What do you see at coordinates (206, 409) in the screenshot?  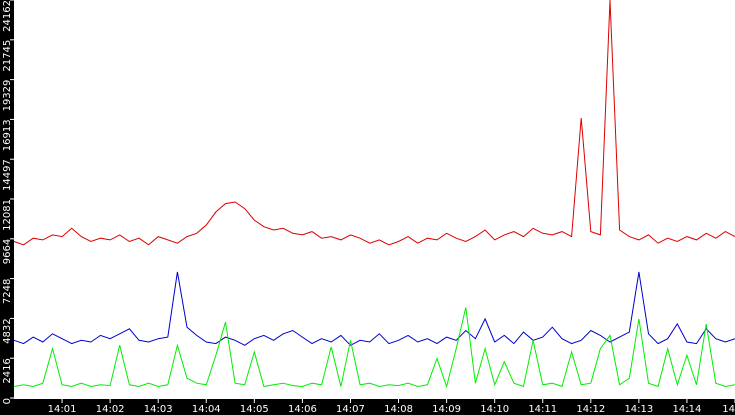 I see `x-tick-label: 14:04` at bounding box center [206, 409].